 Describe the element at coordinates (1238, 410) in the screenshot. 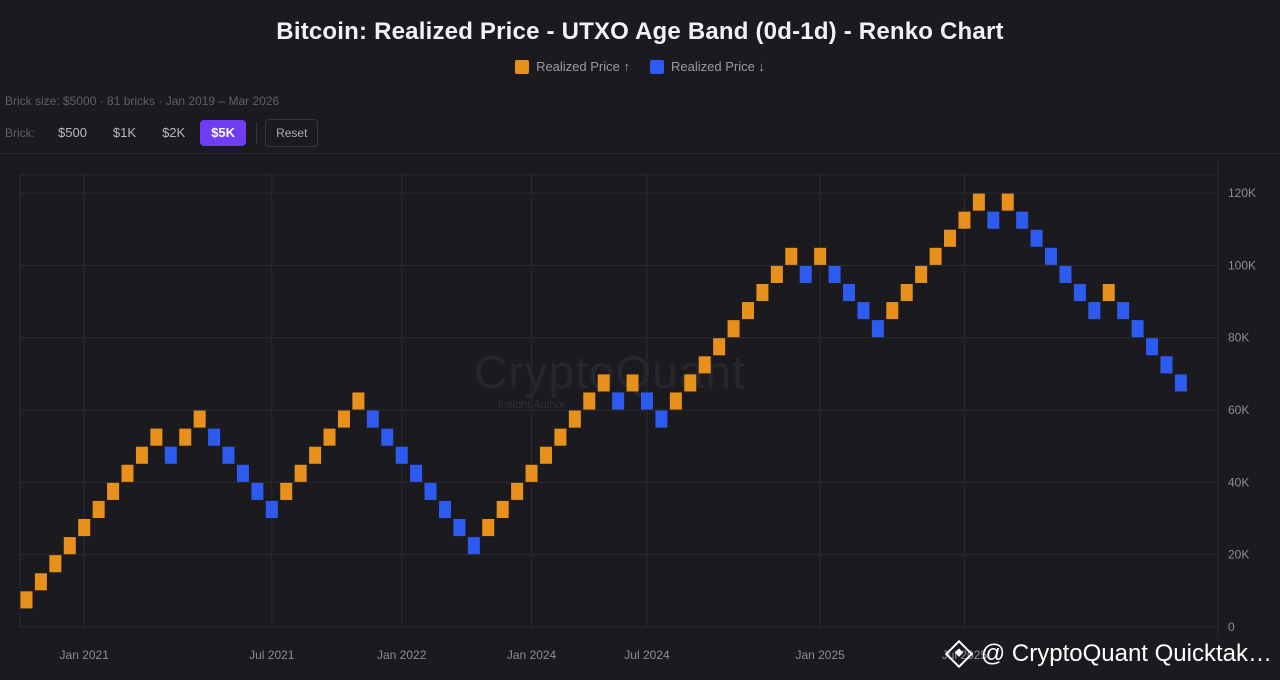

I see `y-tick-label: 60K` at that location.